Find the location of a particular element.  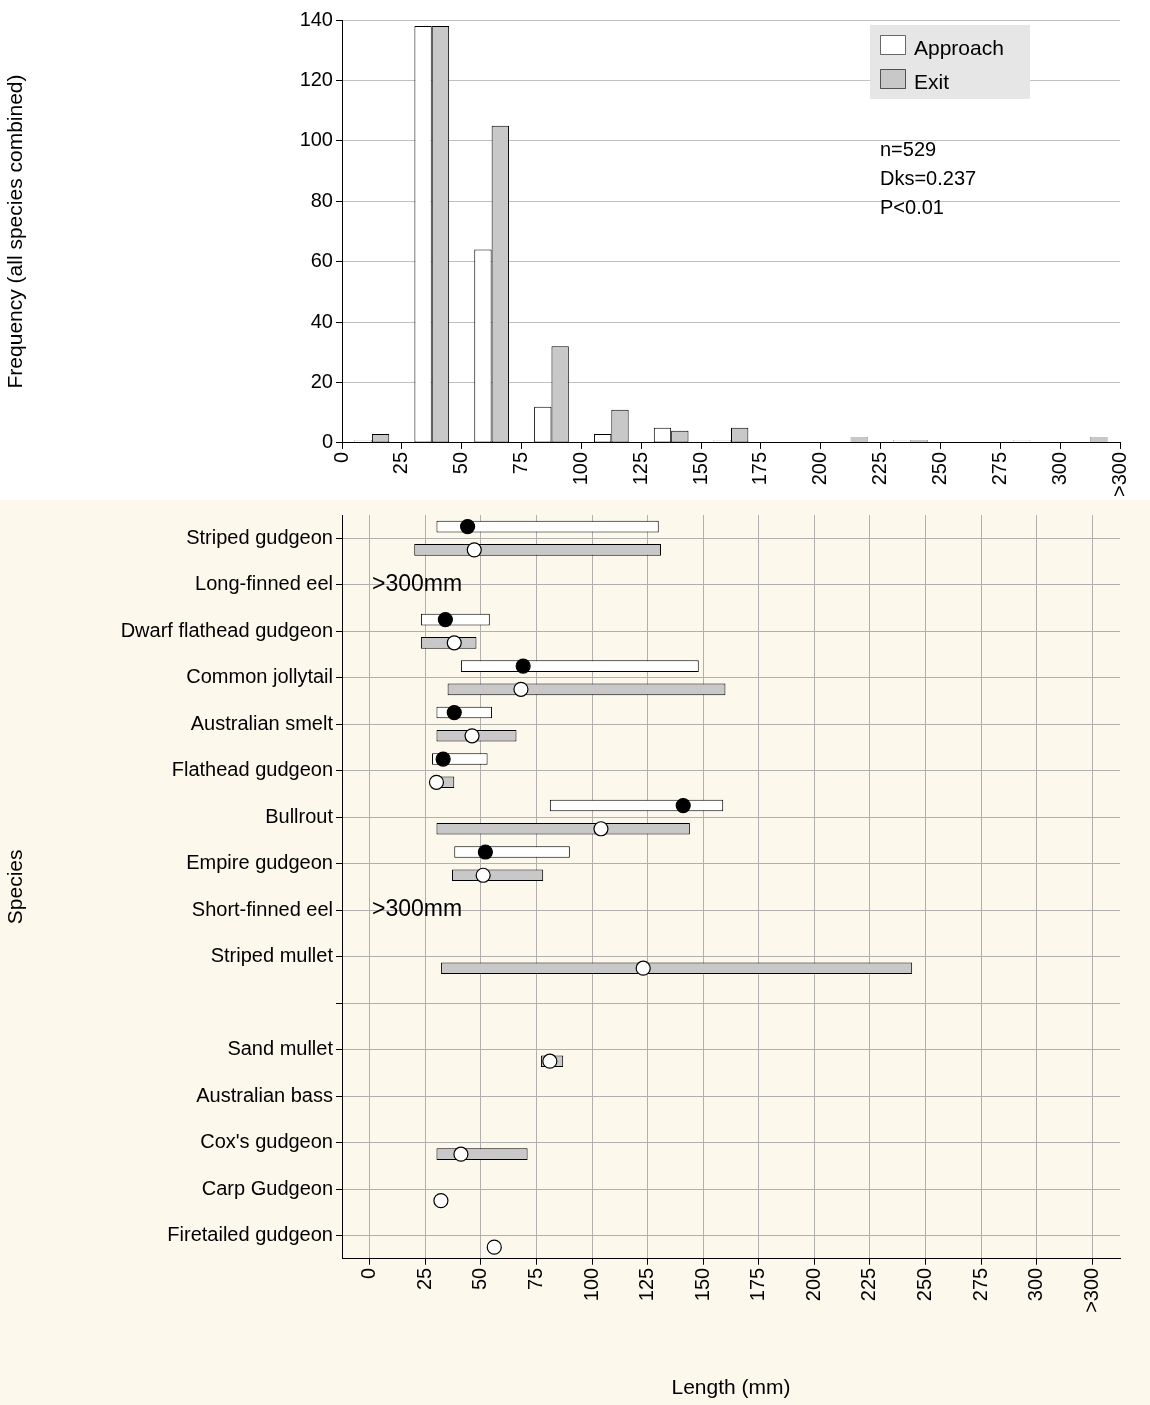

y-tick-label: Flathead gudgeon is located at coordinates (252, 769).